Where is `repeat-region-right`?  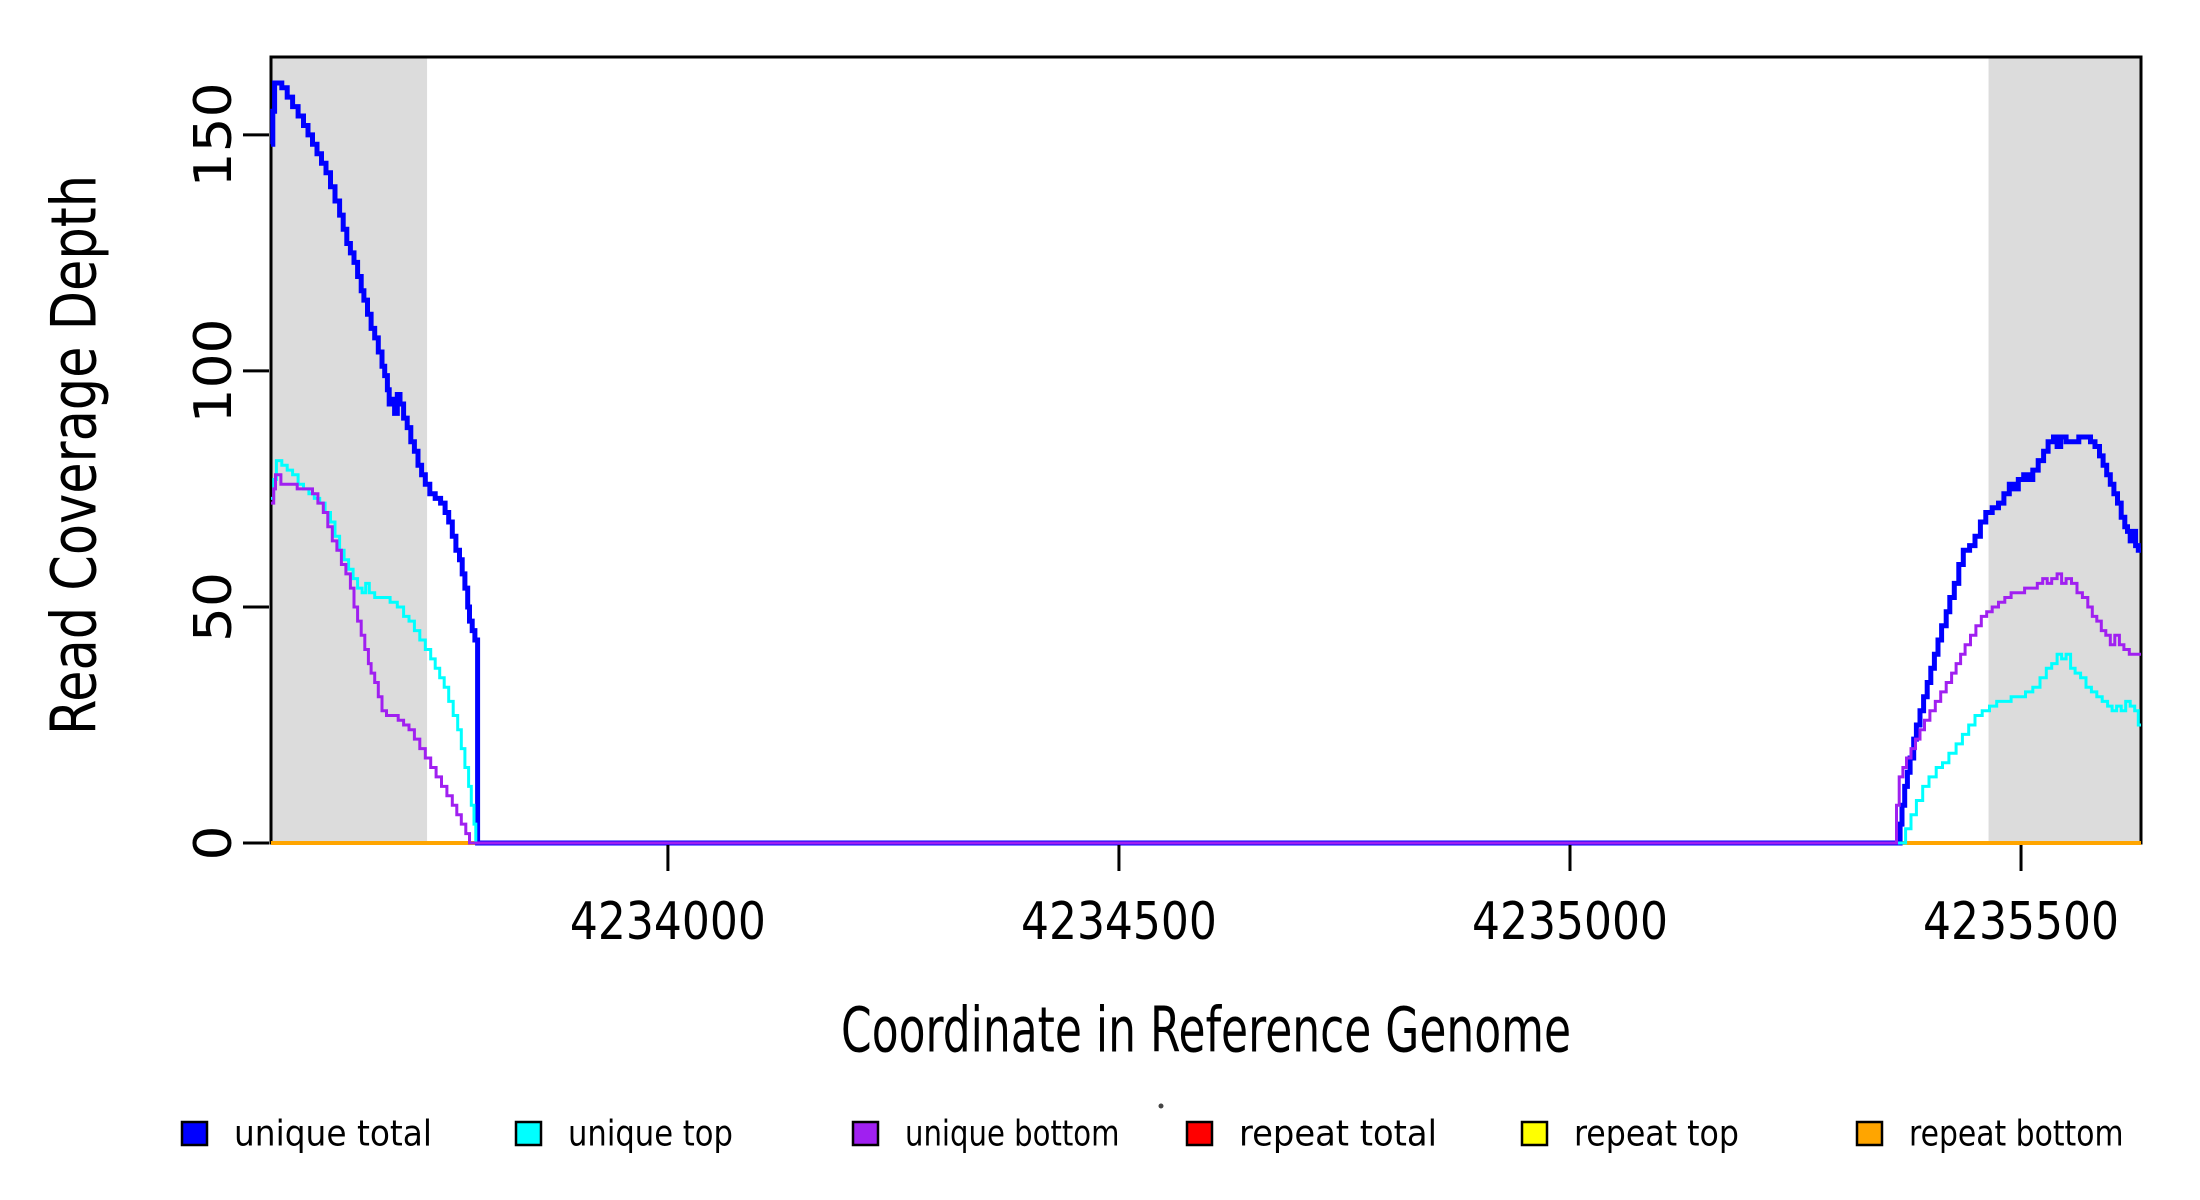
repeat-region-right is located at coordinates (2064, 450).